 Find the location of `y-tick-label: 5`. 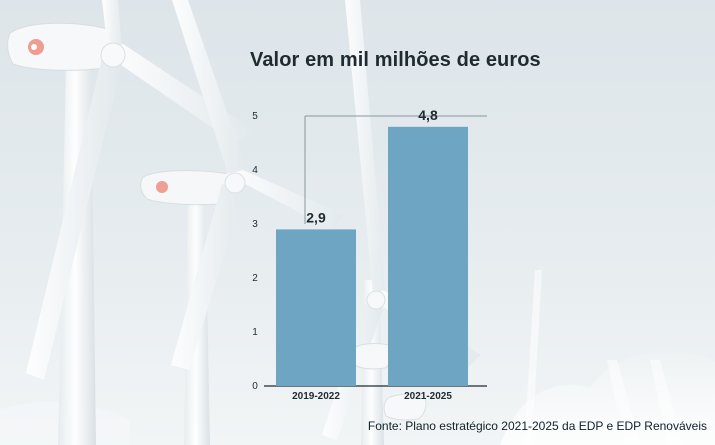

y-tick-label: 5 is located at coordinates (255, 116).